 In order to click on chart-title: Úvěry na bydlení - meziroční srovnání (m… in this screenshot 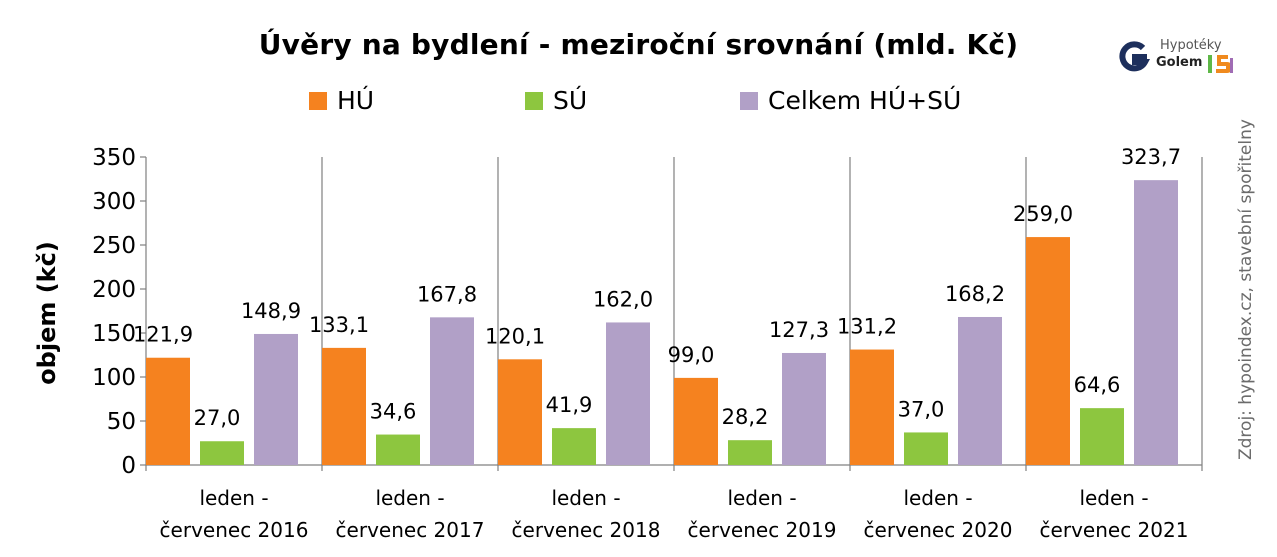, I will do `click(638, 44)`.